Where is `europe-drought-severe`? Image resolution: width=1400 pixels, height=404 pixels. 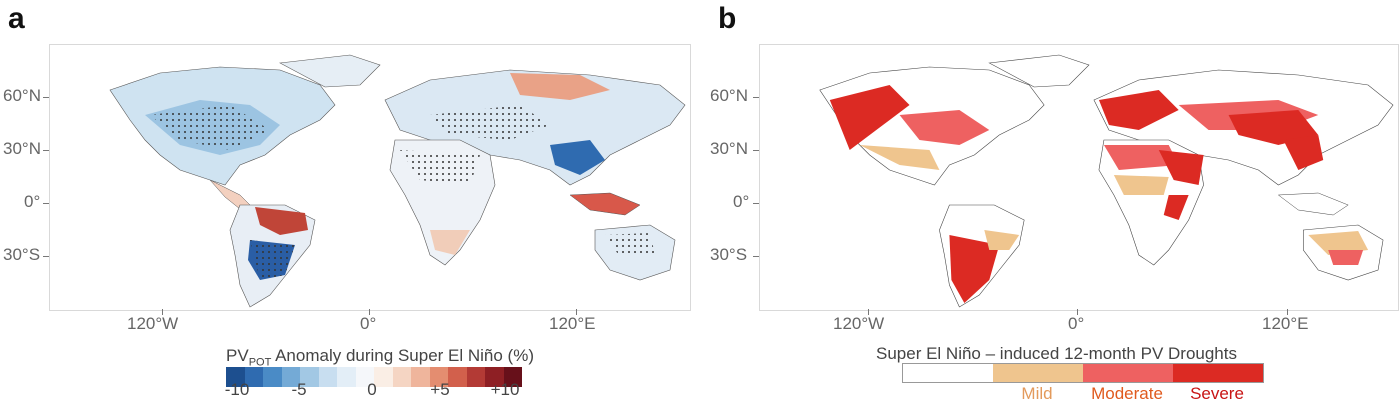 europe-drought-severe is located at coordinates (1138, 110).